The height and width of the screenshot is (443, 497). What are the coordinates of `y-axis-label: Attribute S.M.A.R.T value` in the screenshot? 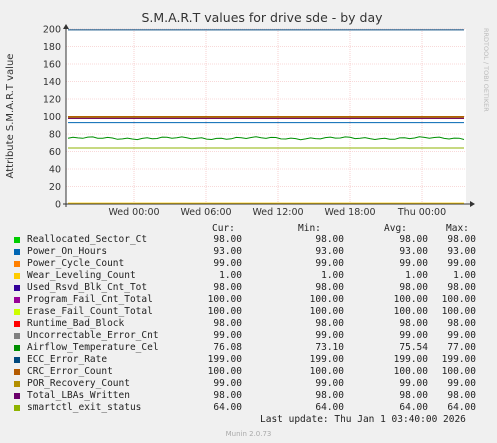 It's located at (10, 116).